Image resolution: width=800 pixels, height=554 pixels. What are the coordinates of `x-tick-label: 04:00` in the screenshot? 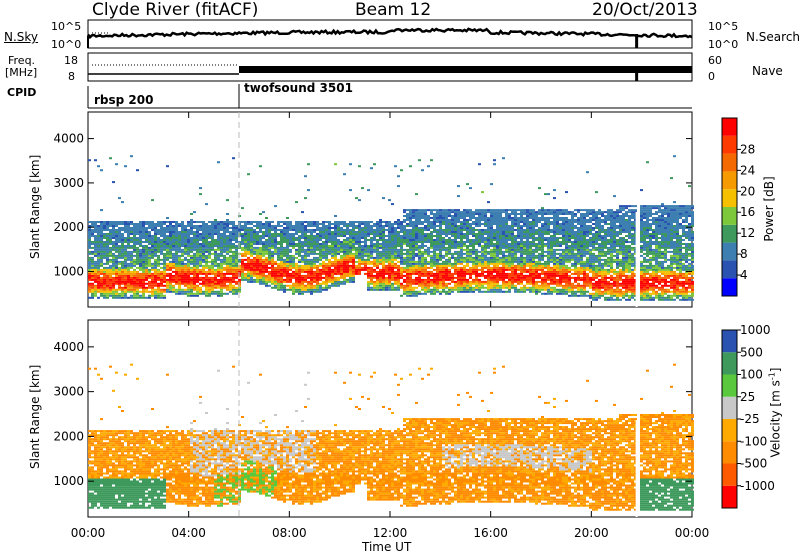 It's located at (188, 533).